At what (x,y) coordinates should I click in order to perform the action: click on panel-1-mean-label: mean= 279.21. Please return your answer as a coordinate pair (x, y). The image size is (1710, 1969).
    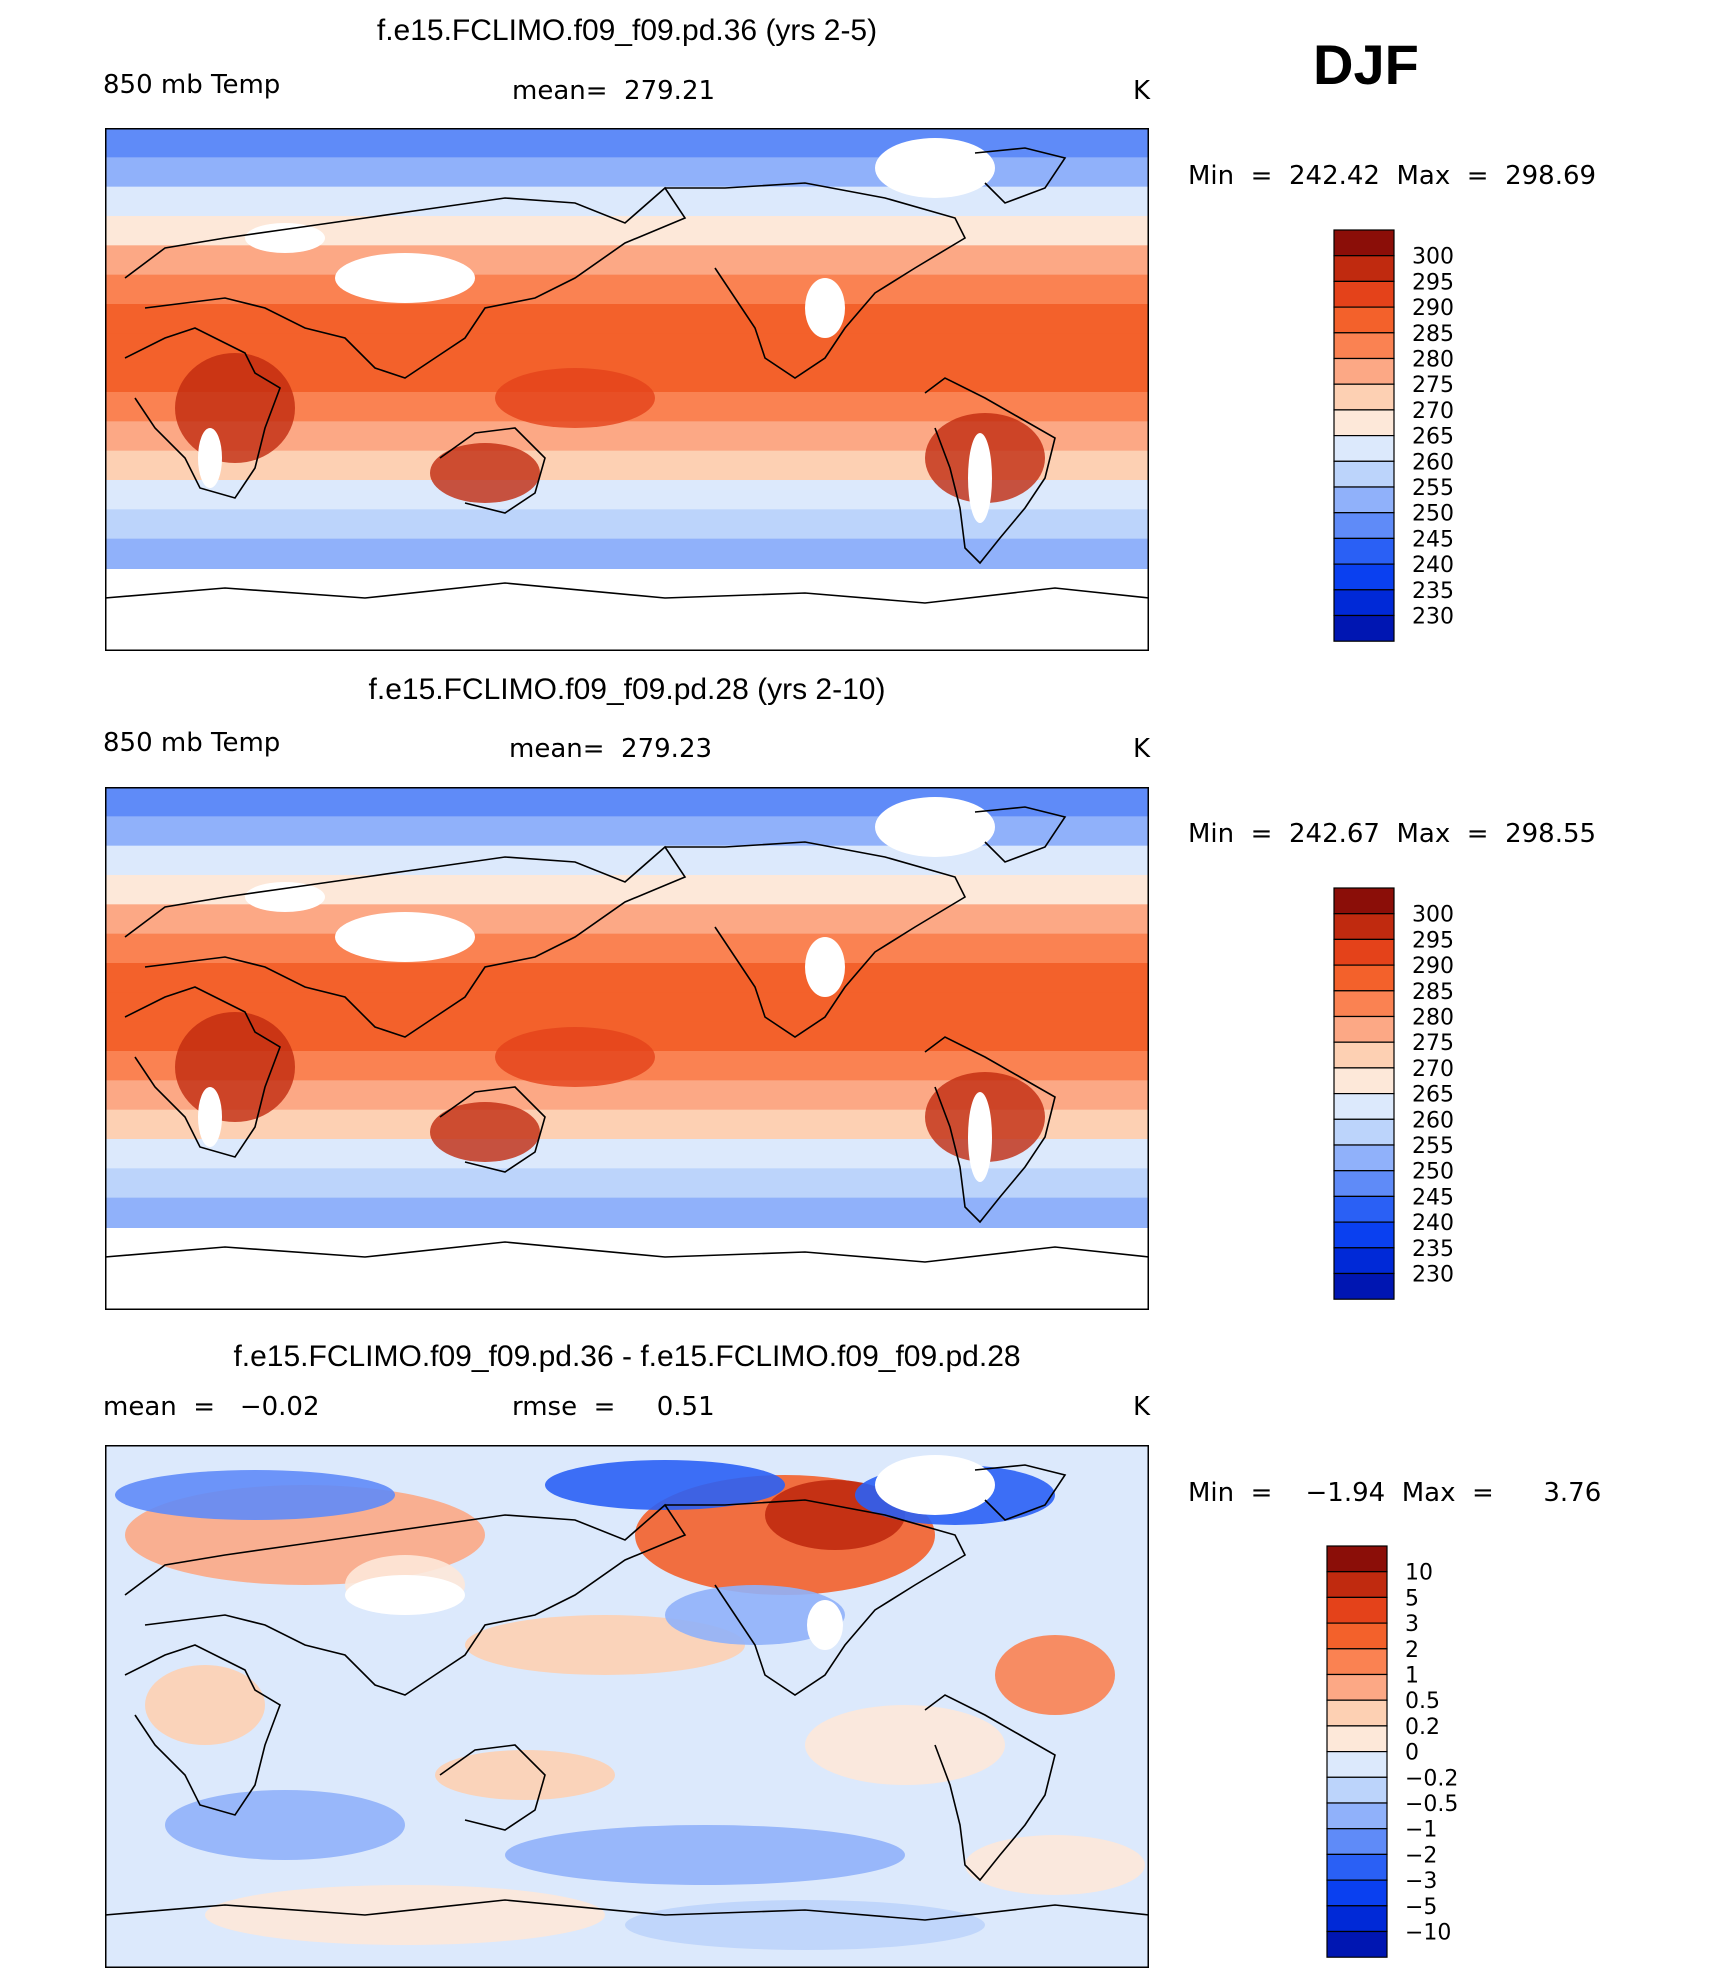
    Looking at the image, I should click on (614, 91).